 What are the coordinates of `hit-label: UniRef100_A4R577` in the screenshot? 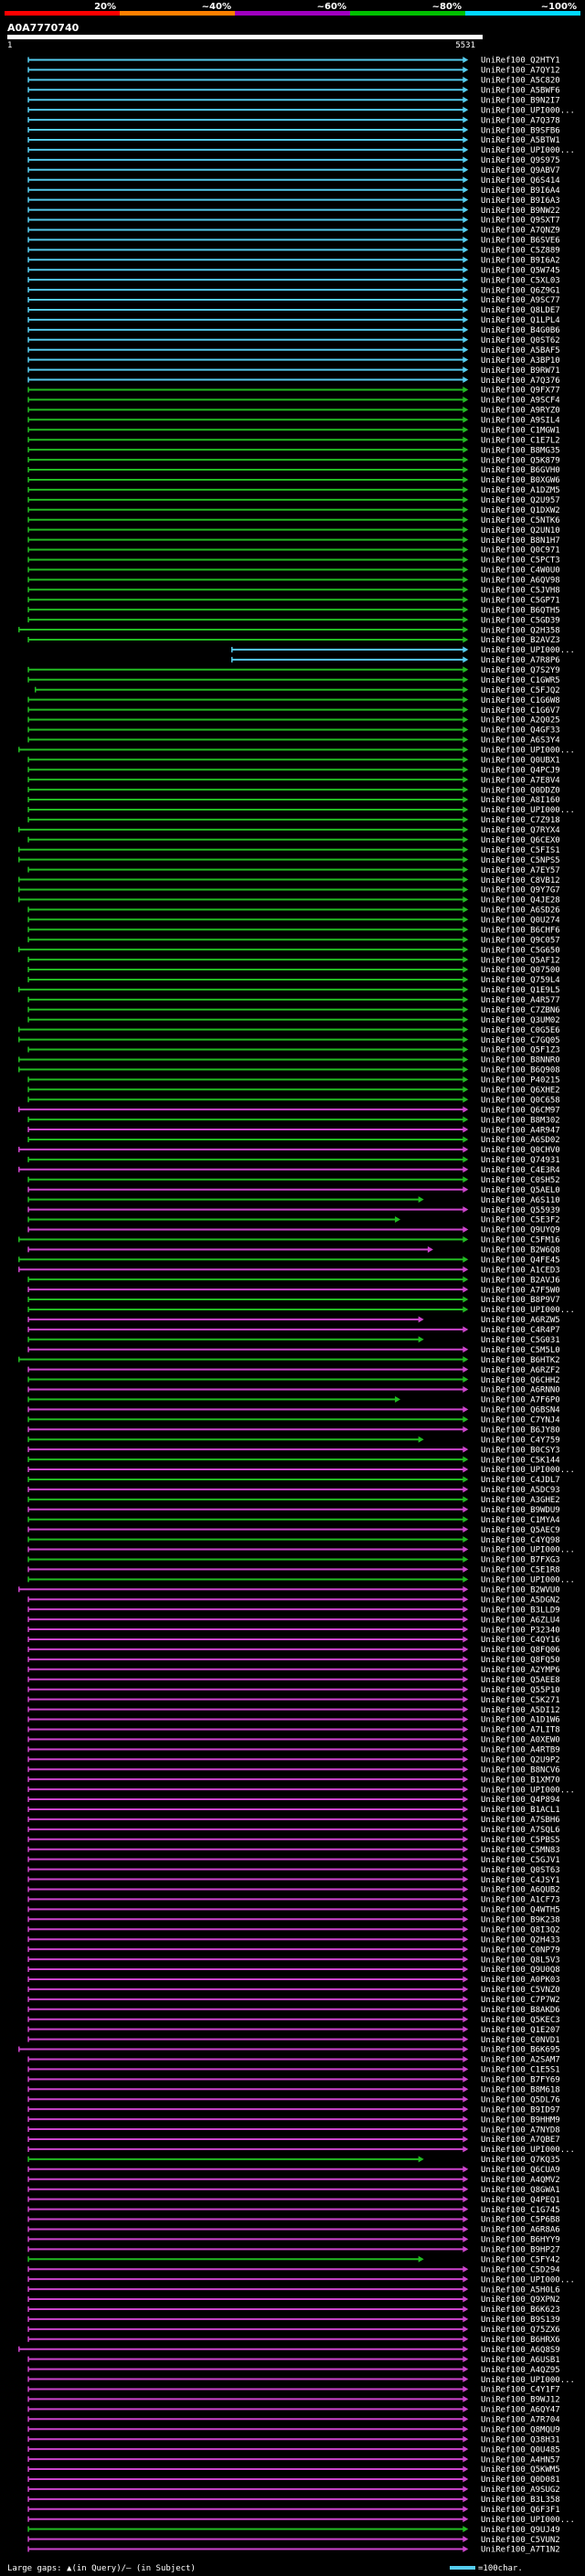 It's located at (520, 1000).